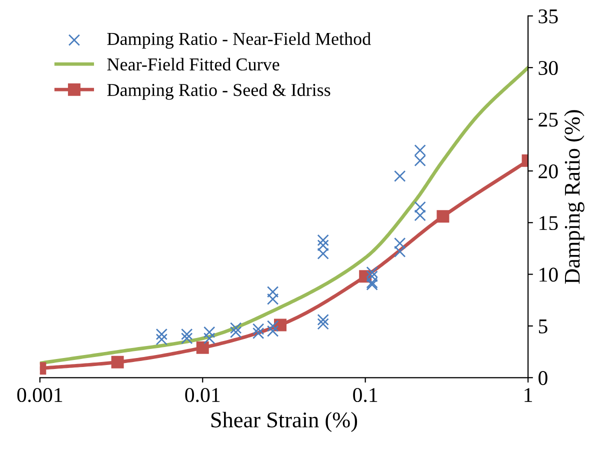 The width and height of the screenshot is (614, 455). I want to click on y-axis-title: Damping Ratio (%), so click(574, 197).